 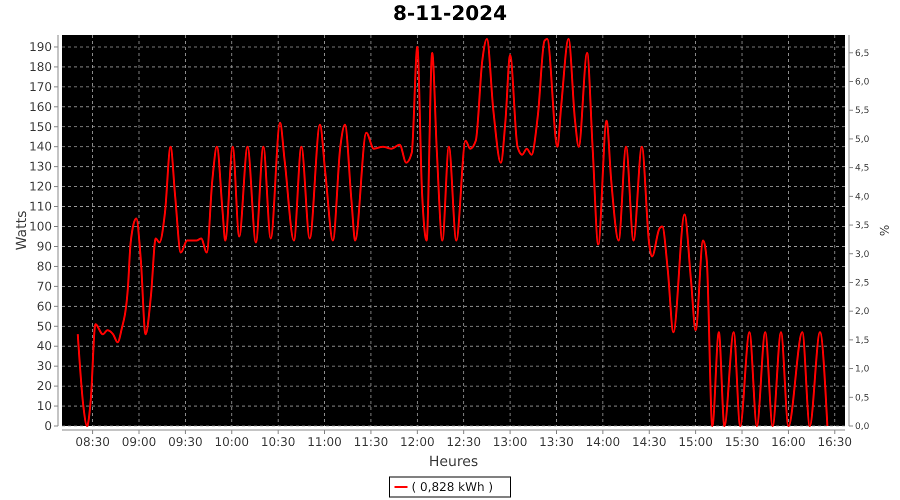 I want to click on x-tick-label: 10:30, so click(x=278, y=442).